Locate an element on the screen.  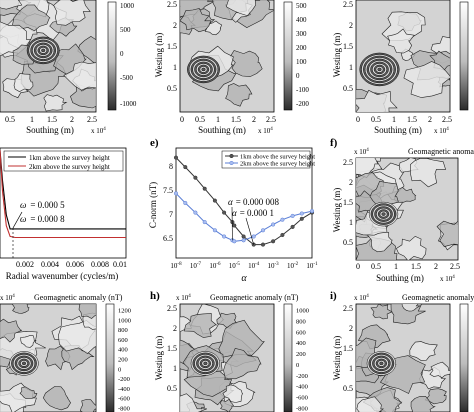
panel-e-xlabel: α is located at coordinates (244, 278).